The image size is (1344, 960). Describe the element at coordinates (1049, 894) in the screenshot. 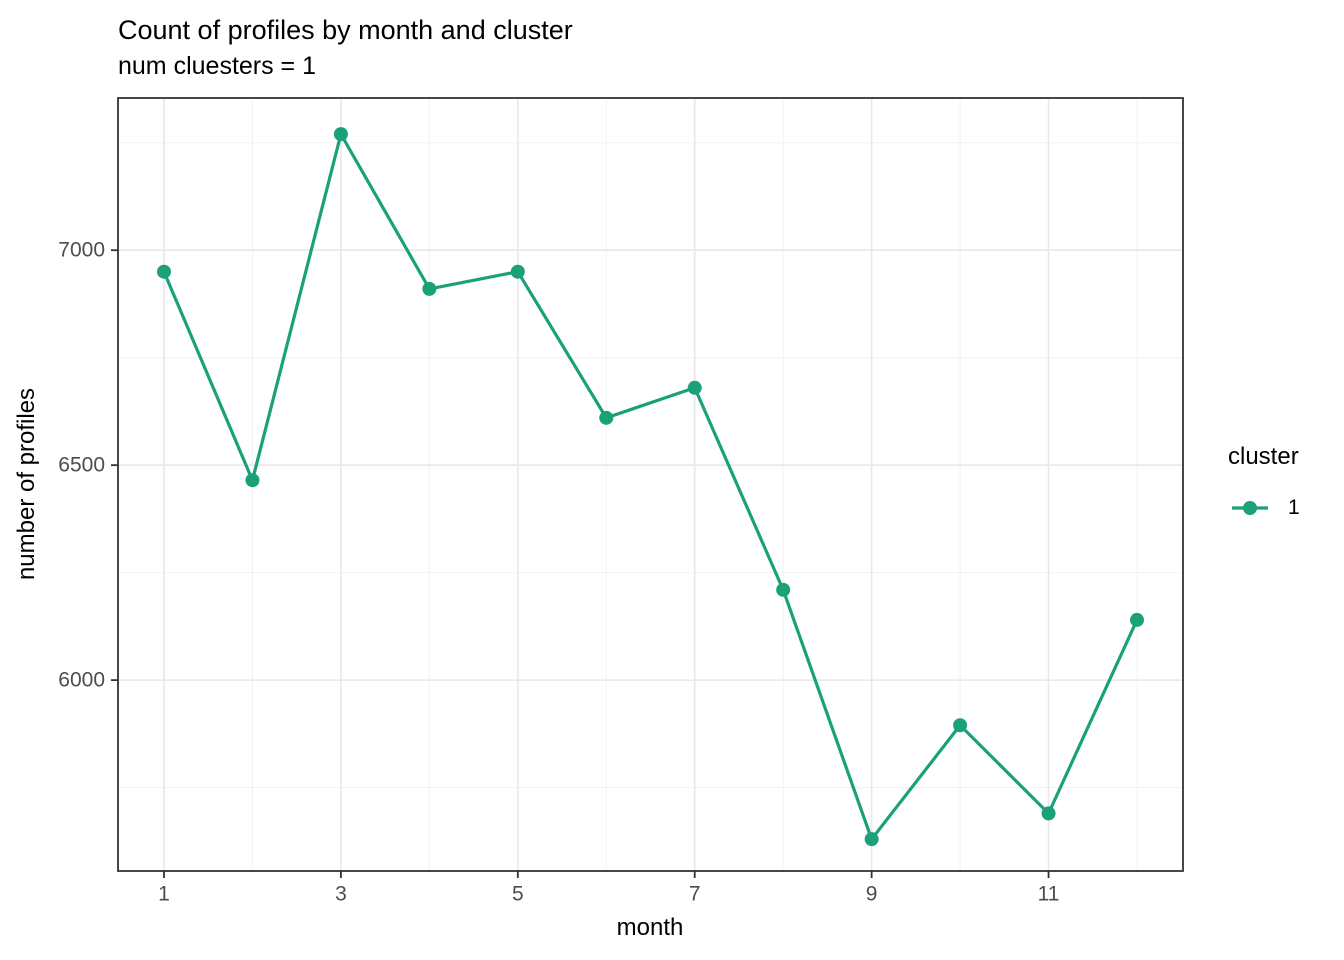

I see `x-tick-label: 11` at that location.